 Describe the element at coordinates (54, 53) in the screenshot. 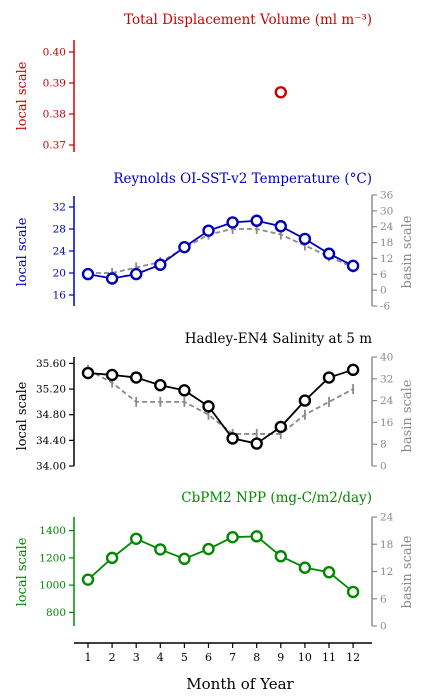

I see `left-tick-label: 0.40` at that location.